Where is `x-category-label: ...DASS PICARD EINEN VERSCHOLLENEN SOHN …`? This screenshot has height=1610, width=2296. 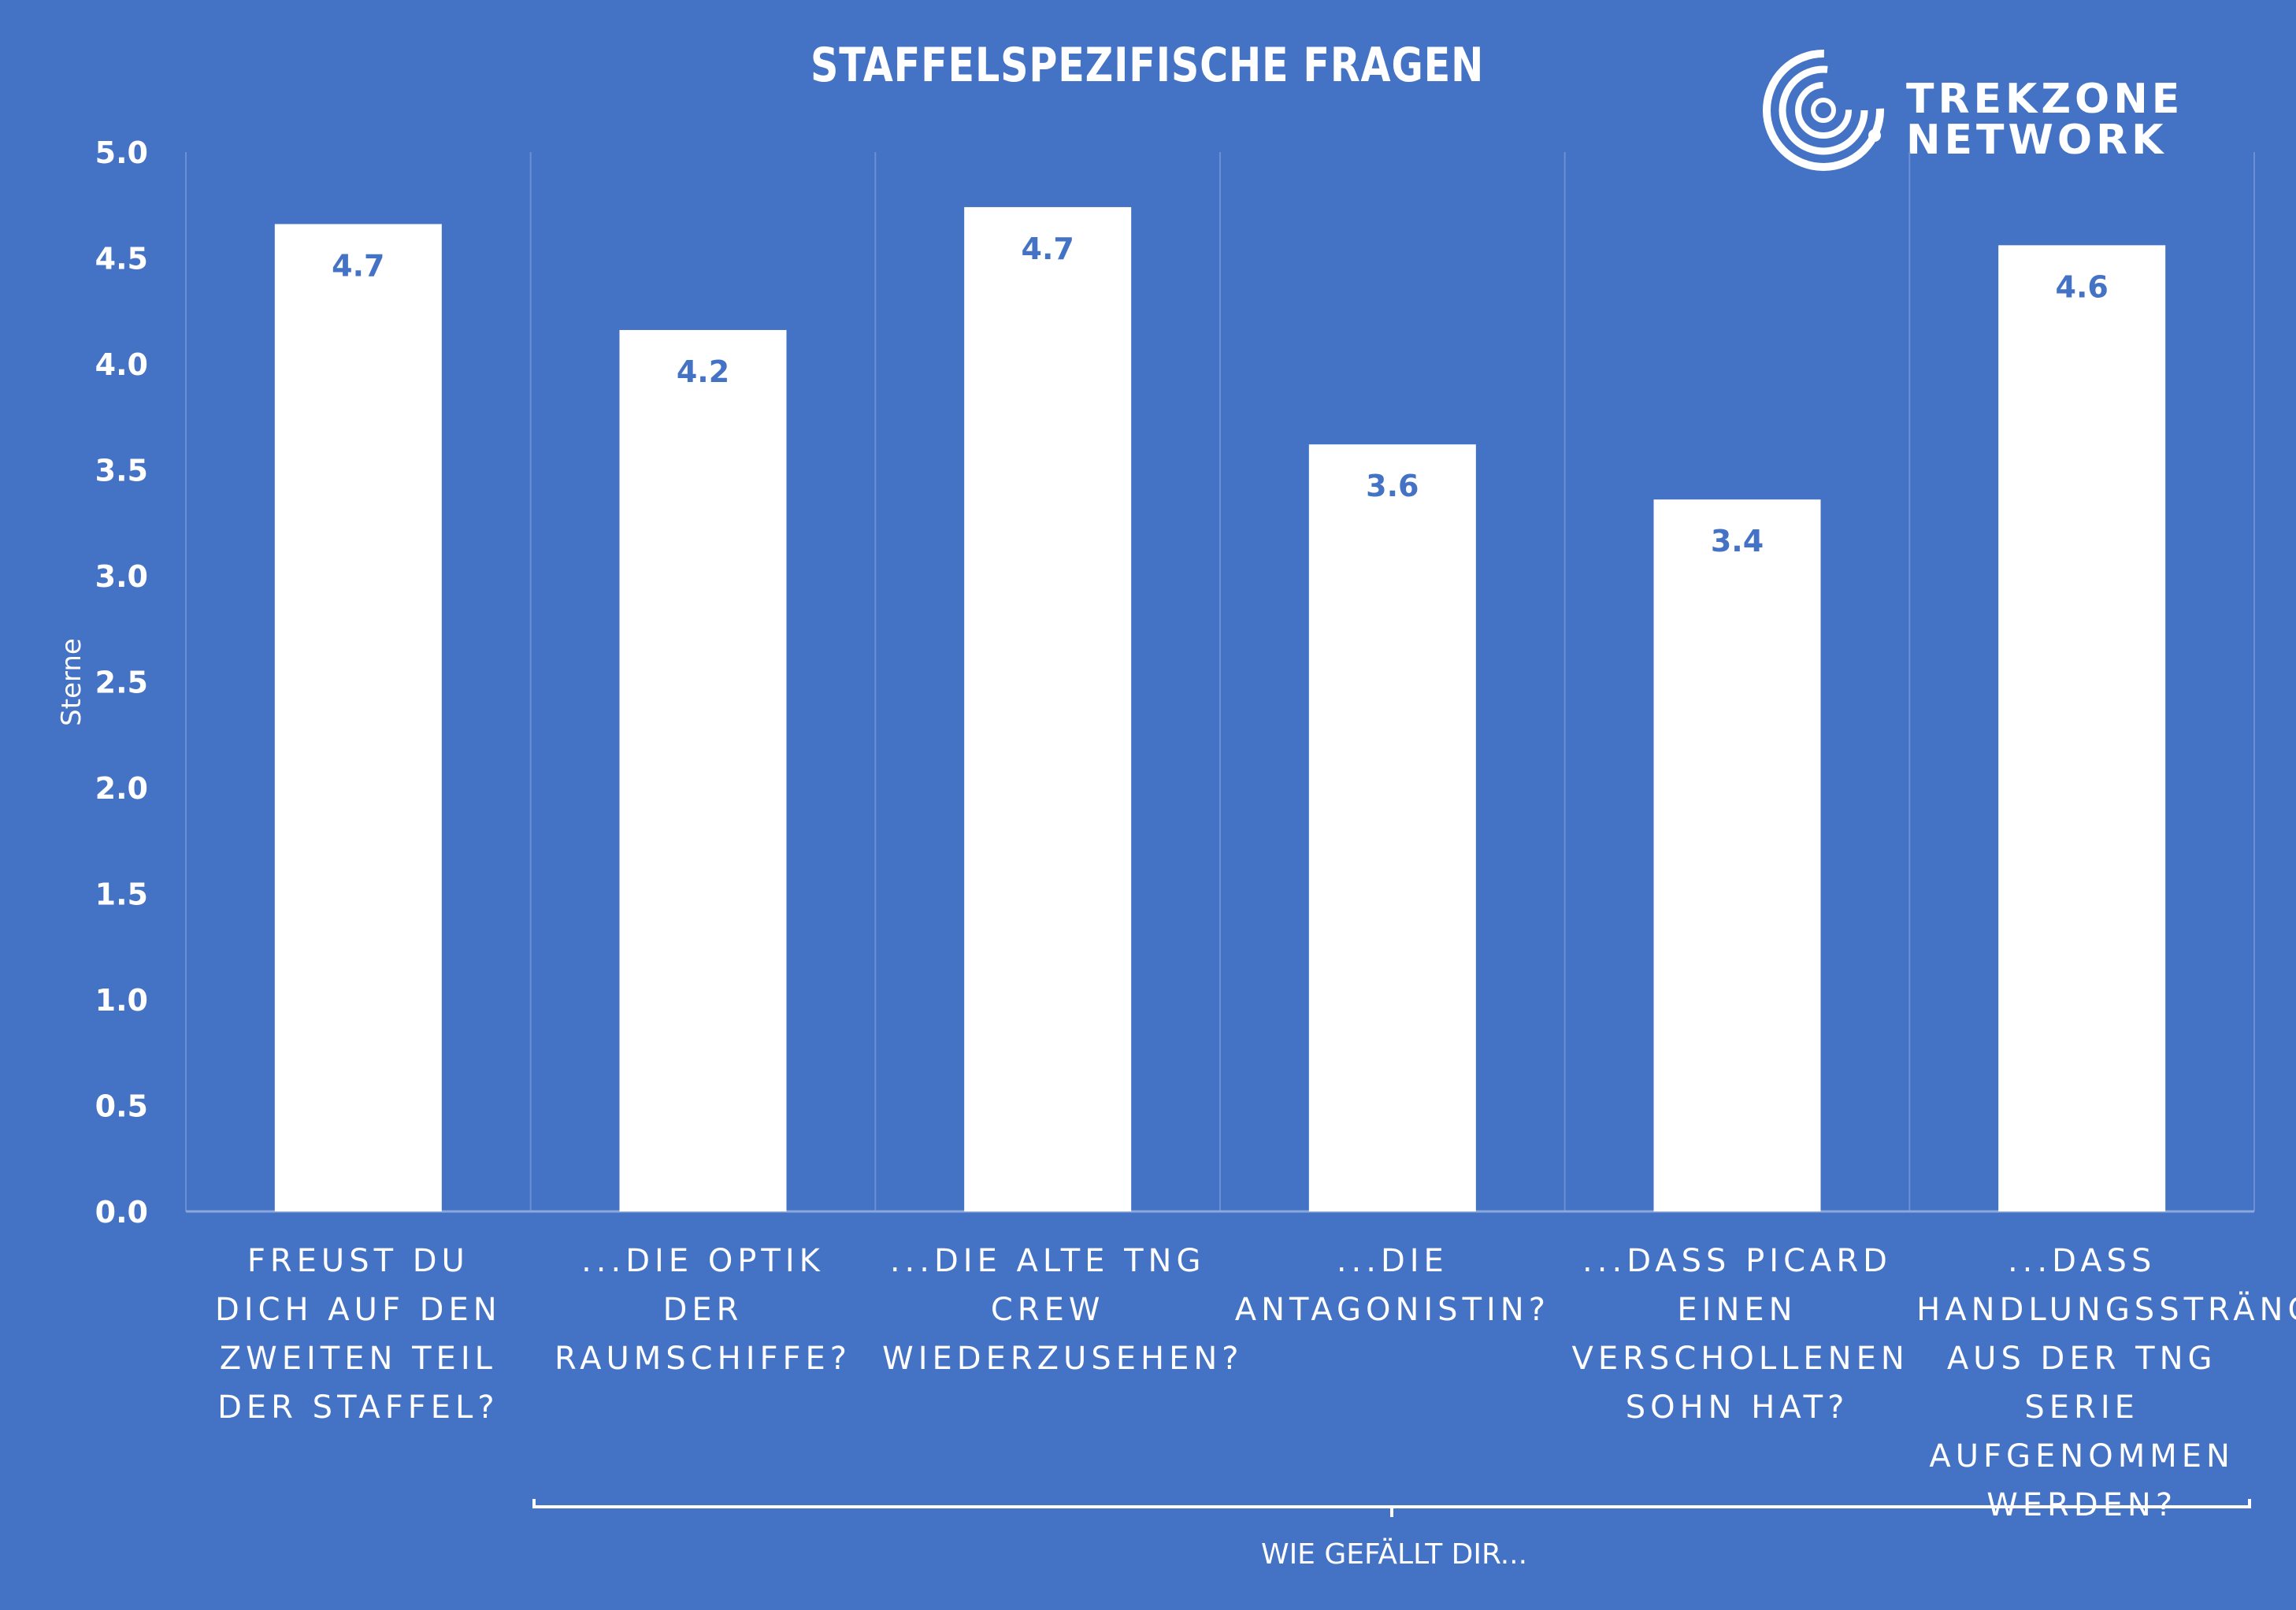 x-category-label: ...DASS PICARD EINEN VERSCHOLLENEN SOHN … is located at coordinates (1740, 1334).